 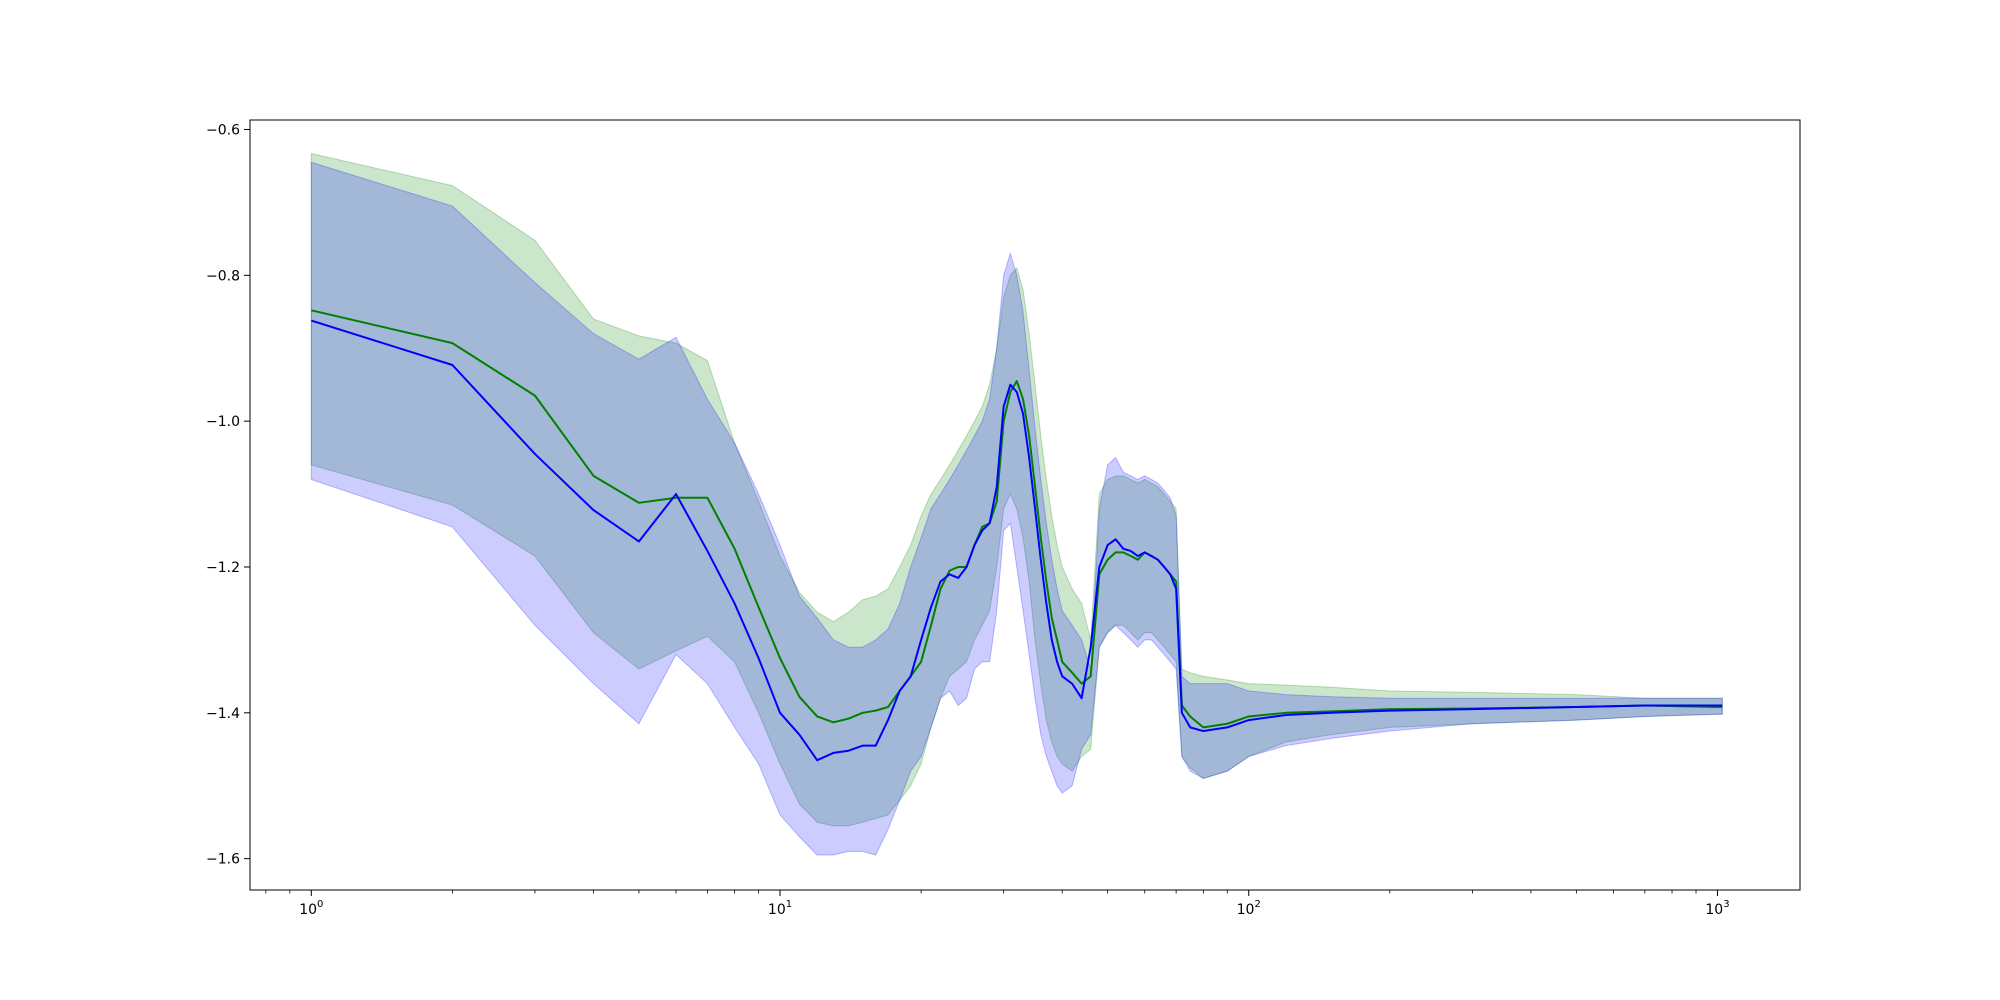 I want to click on x-tick-label-0: 10⁰, so click(x=311, y=908).